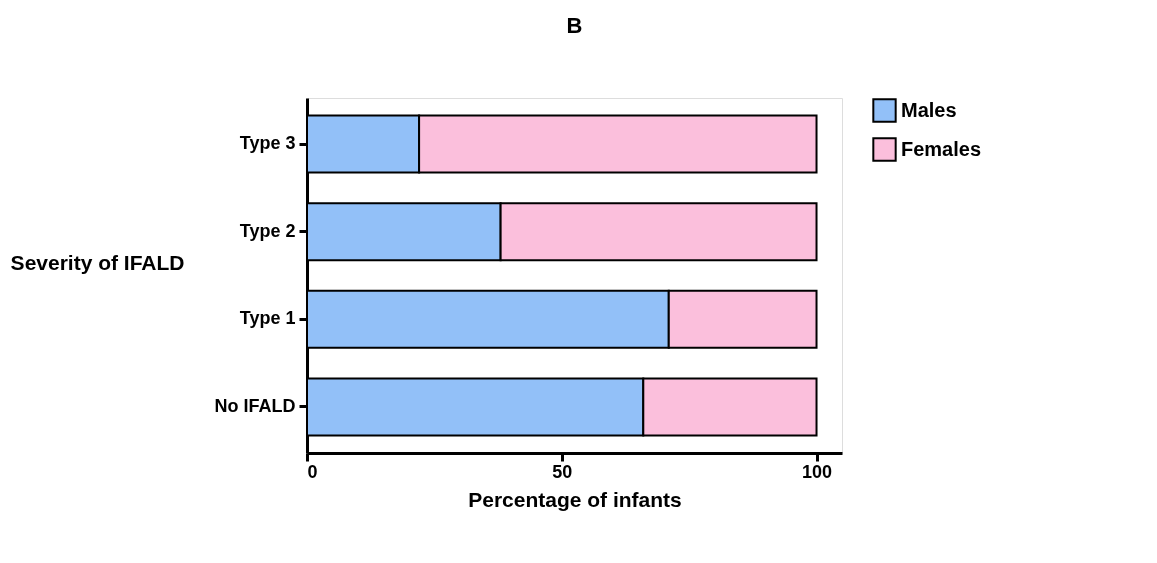  I want to click on y-tick-label: Type 1, so click(267, 318).